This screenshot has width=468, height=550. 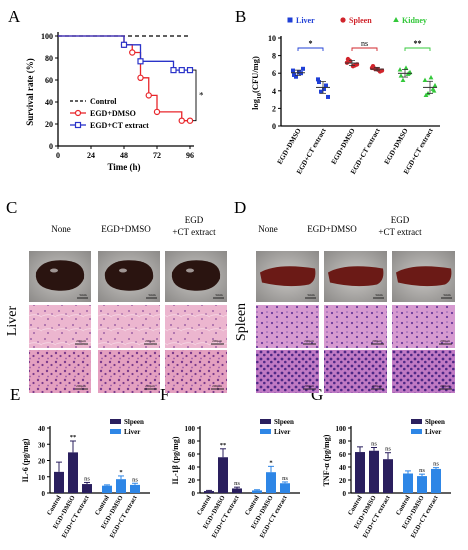 What do you see at coordinates (287, 276) in the screenshot?
I see `spleen-gross-0: 5mm` at bounding box center [287, 276].